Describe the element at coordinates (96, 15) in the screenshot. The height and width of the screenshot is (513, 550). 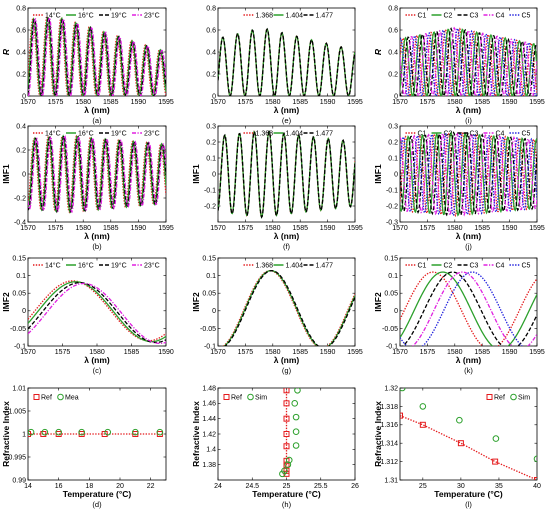
I see `legend-a: 14°C 16°C 19°C 23°C` at that location.